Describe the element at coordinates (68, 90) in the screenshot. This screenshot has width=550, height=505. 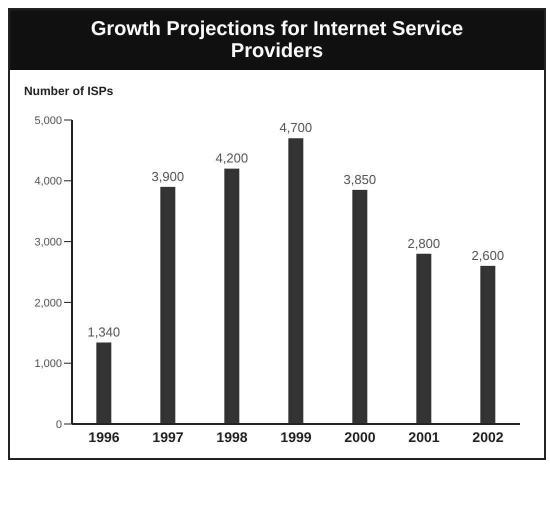
I see `y-axis-title: Number of ISPs` at that location.